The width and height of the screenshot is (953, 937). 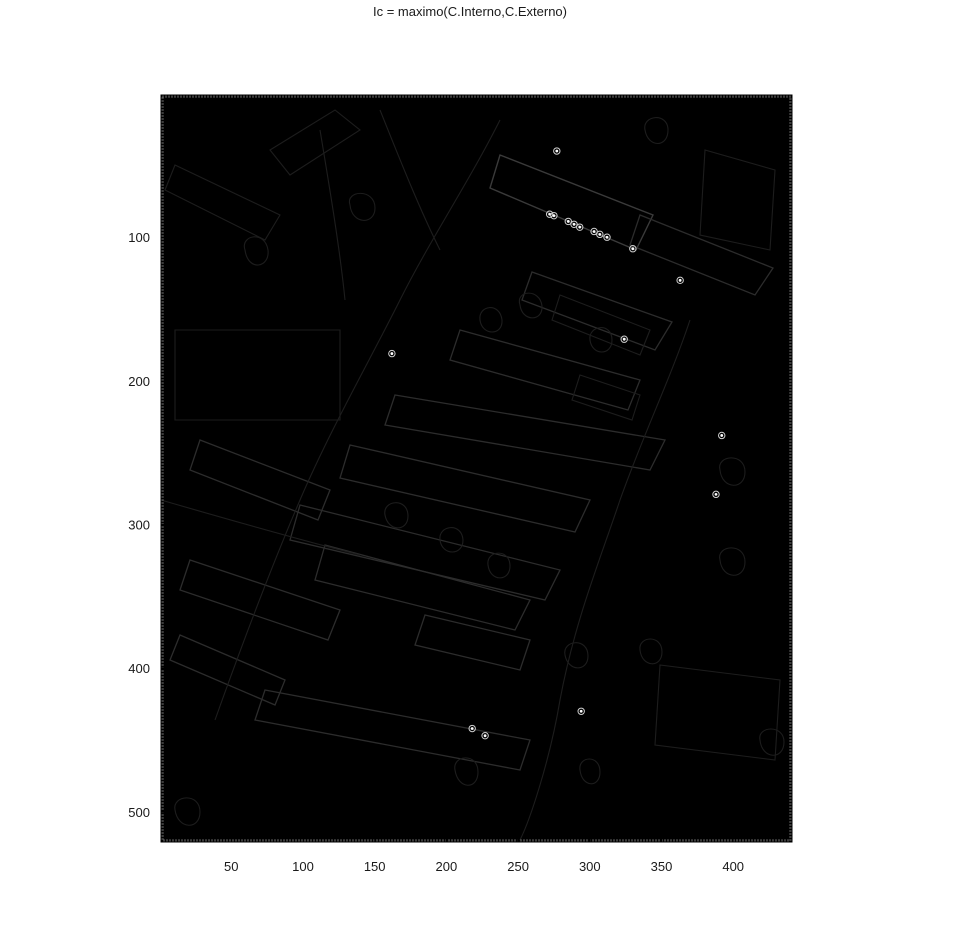 What do you see at coordinates (303, 866) in the screenshot?
I see `x-tick-label: 100` at bounding box center [303, 866].